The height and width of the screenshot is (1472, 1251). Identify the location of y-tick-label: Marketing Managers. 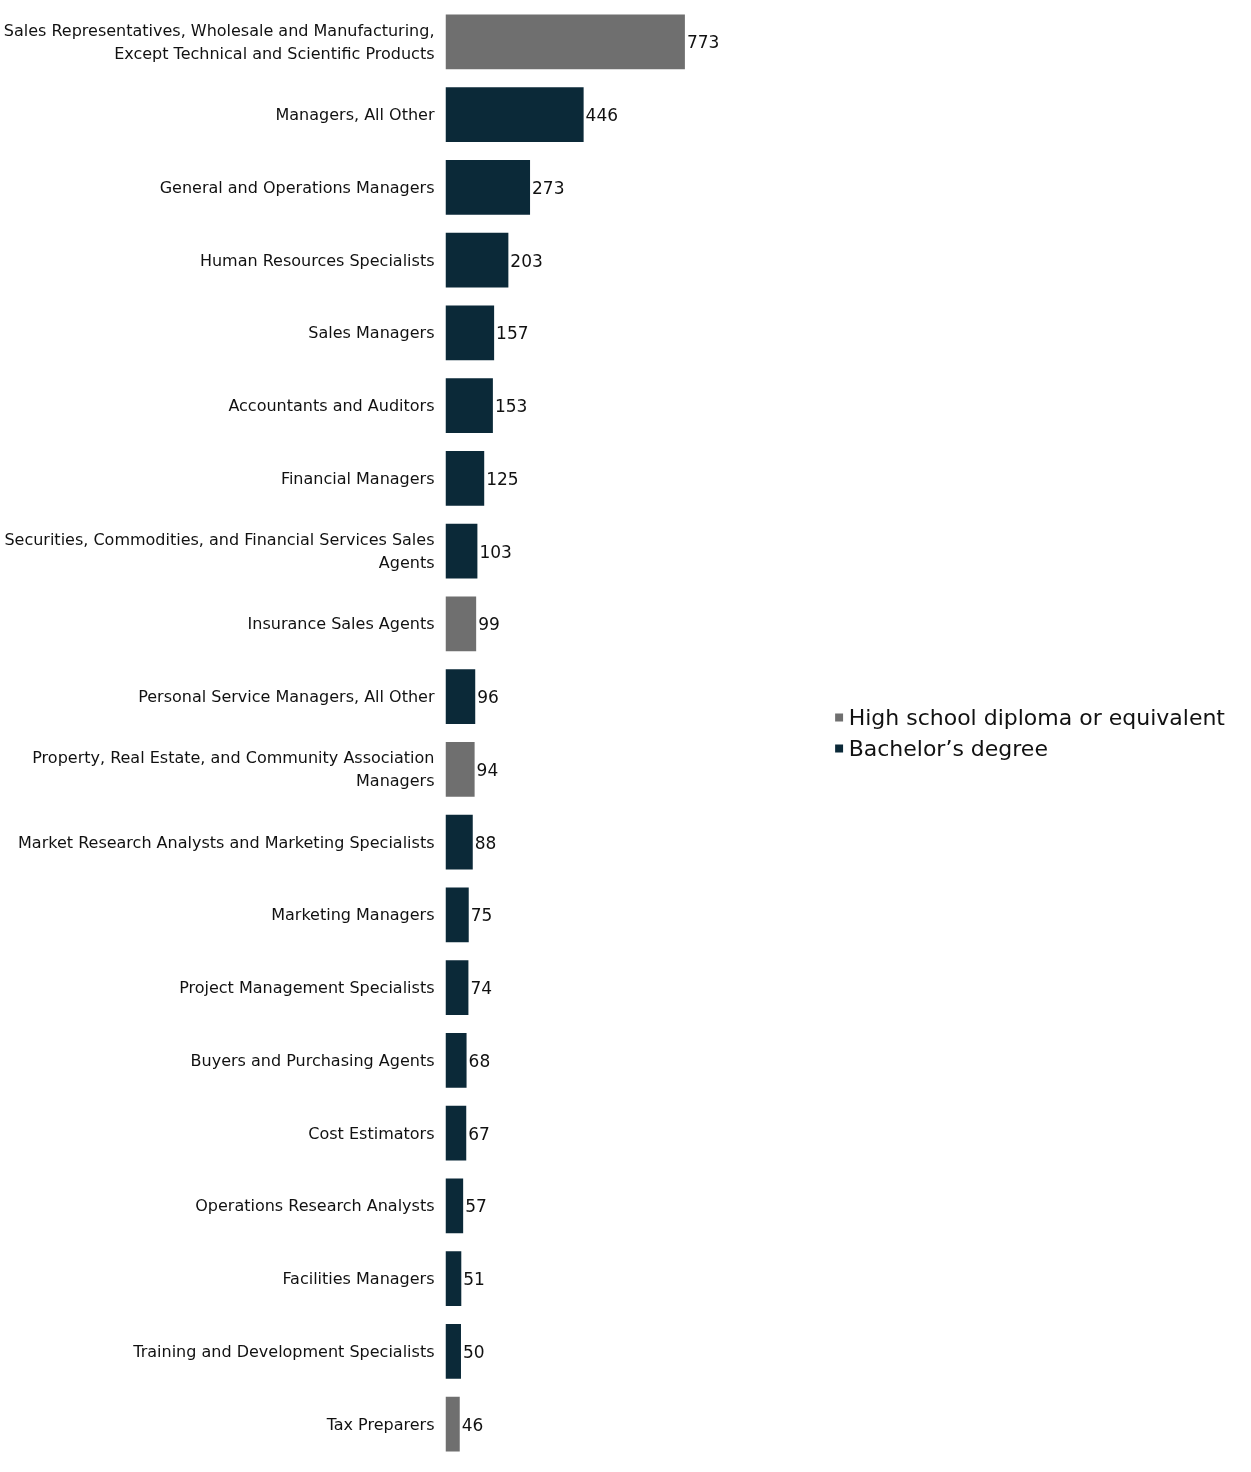
(353, 915).